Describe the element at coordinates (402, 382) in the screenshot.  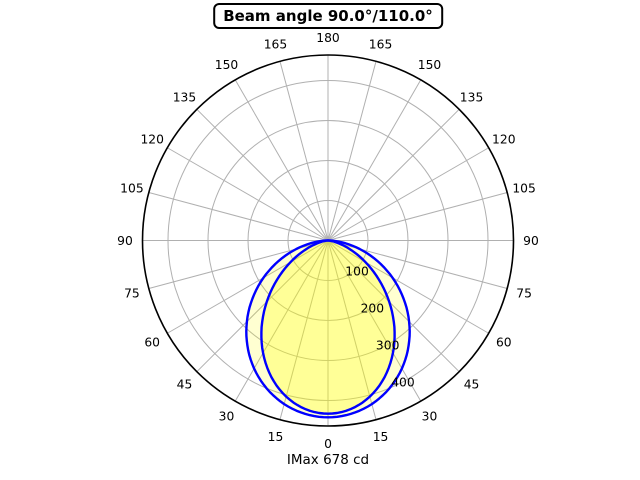
I see `radial-tick-label: 400` at that location.